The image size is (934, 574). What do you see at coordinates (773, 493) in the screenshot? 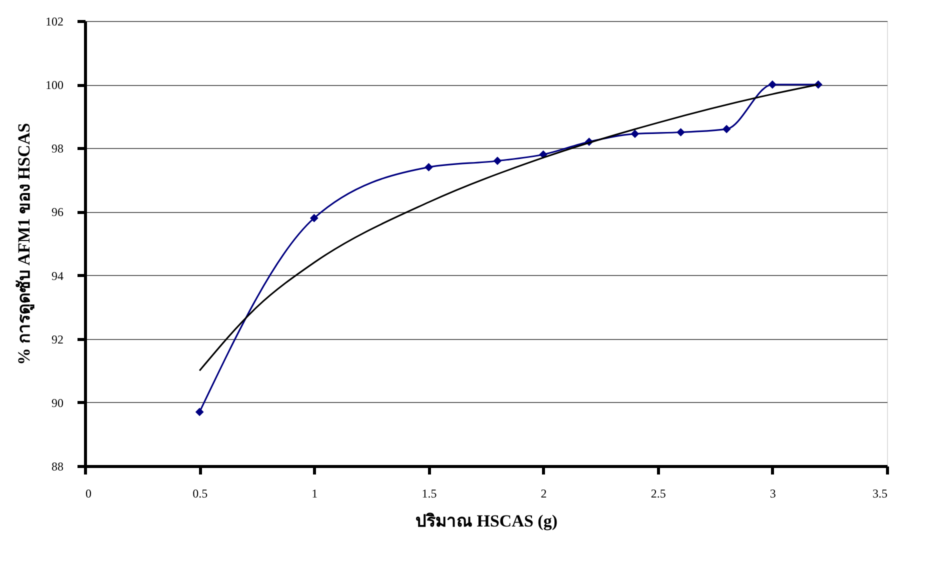
I see `x-tick-label: 3` at bounding box center [773, 493].